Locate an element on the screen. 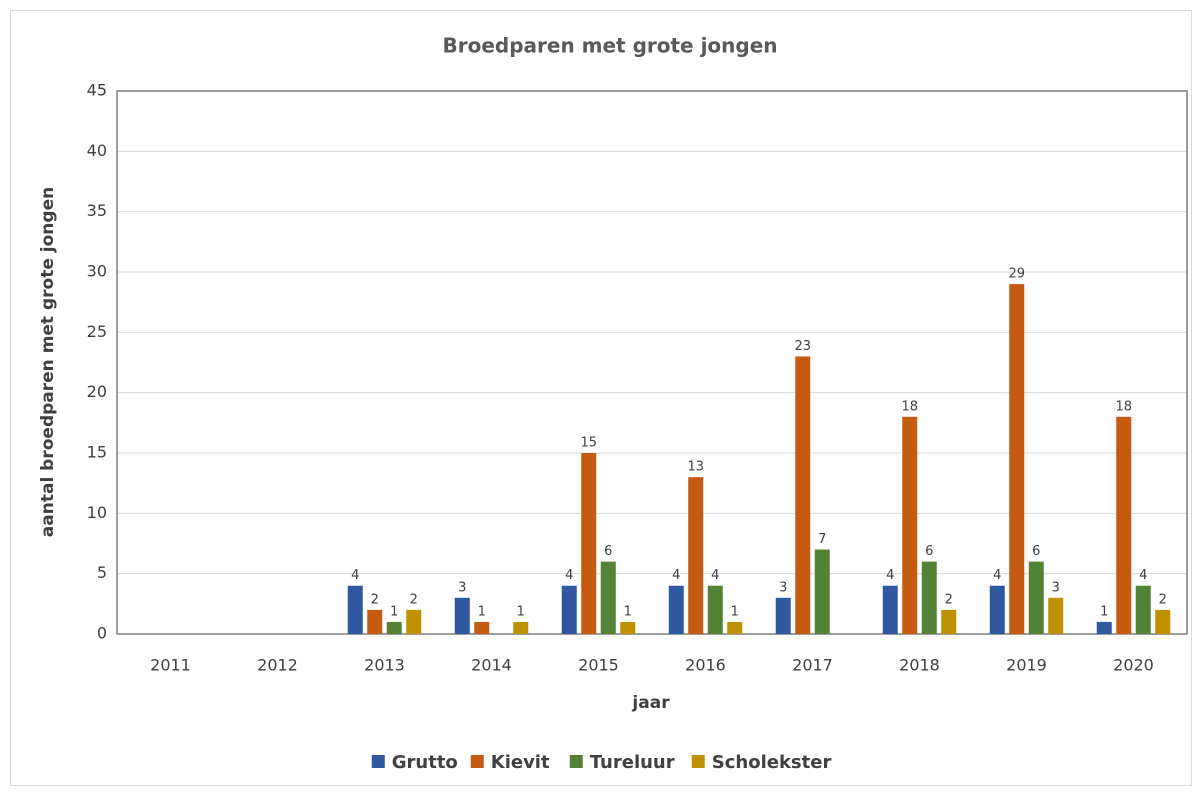  x-tick-label: 2018 is located at coordinates (919, 665).